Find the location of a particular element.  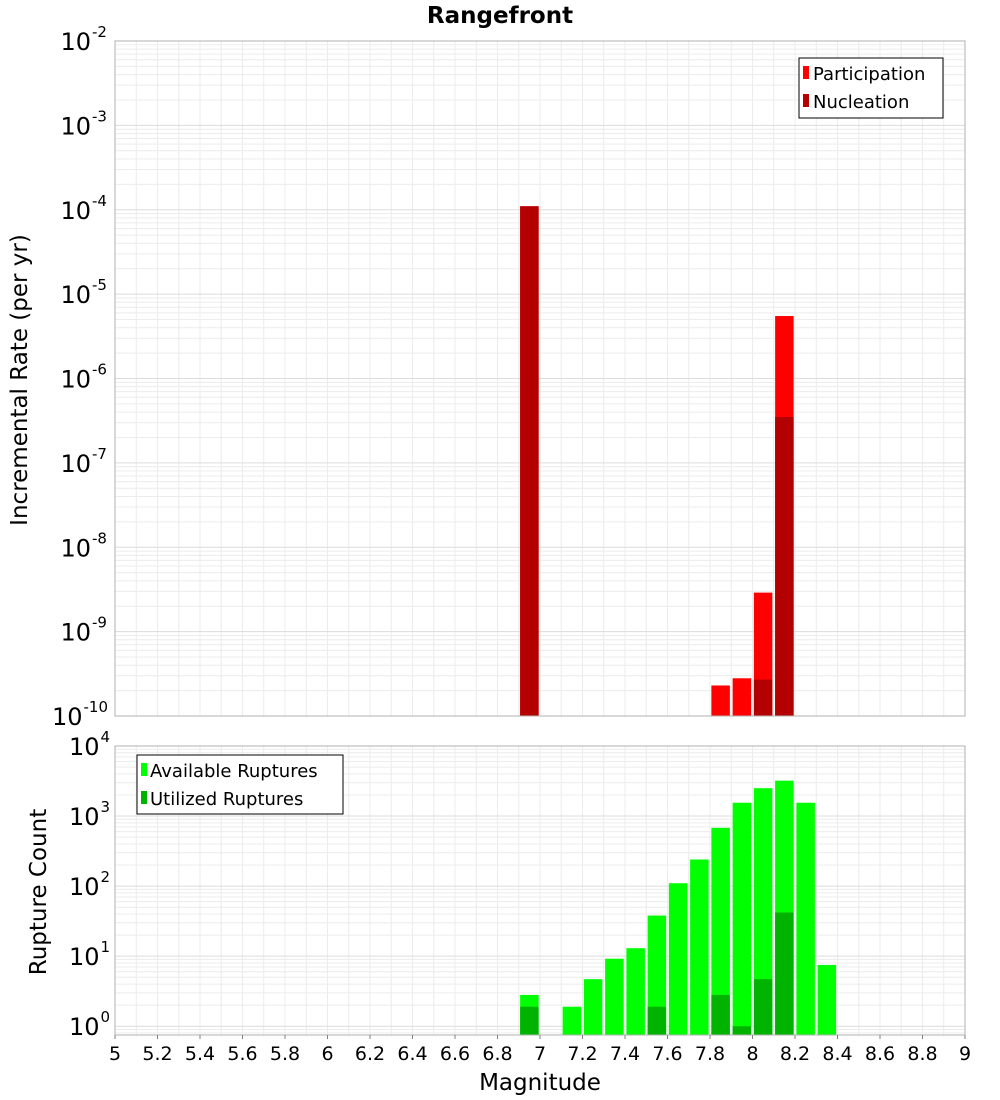

x-tick-label: 7 is located at coordinates (540, 1054).